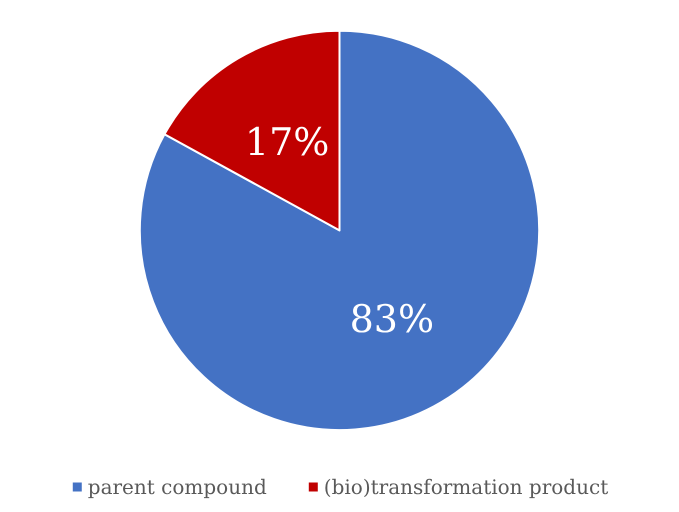 This screenshot has height=512, width=679. Describe the element at coordinates (287, 142) in the screenshot. I see `data-label: 17%` at that location.